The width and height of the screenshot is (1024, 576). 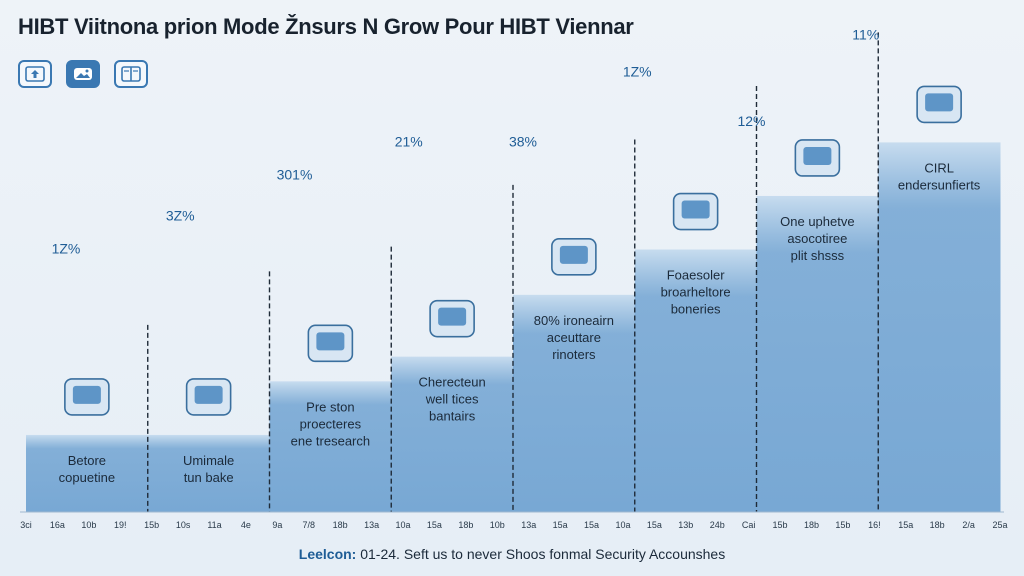 I want to click on x-tick-label: 7/8, so click(x=309, y=525).